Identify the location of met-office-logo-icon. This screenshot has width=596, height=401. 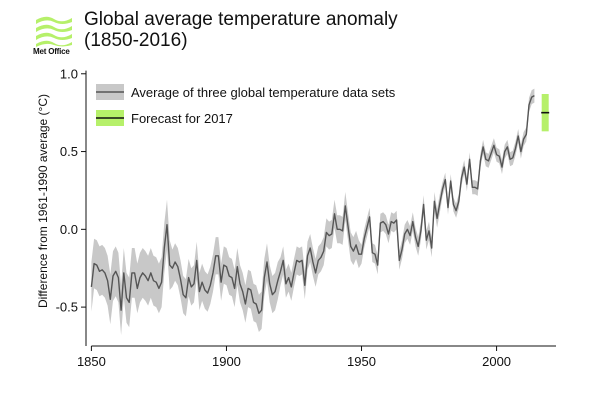
(54, 31).